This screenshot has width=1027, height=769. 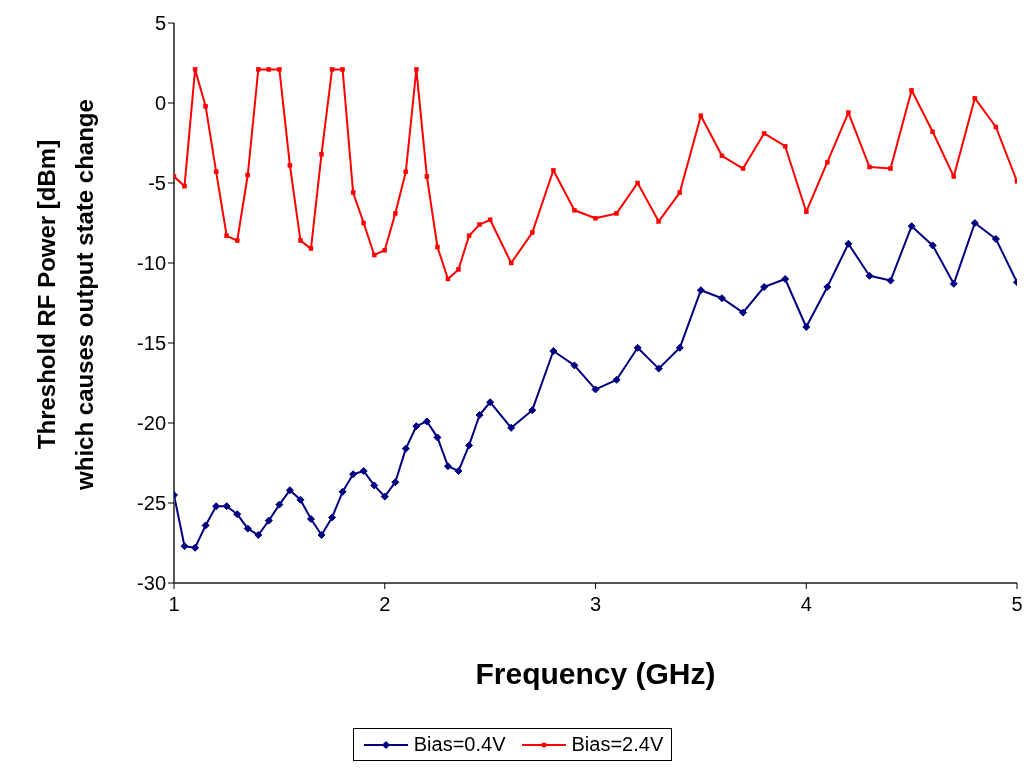 I want to click on y-tick-label: 0, so click(x=160, y=103).